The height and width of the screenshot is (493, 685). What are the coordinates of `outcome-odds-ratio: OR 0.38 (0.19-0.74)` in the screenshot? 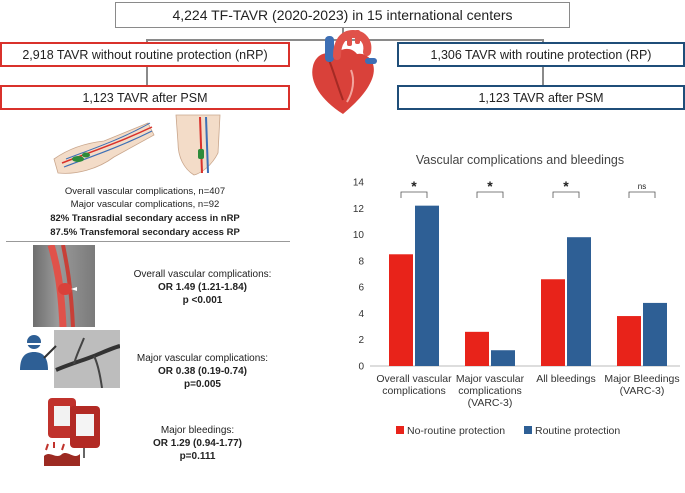 It's located at (202, 371).